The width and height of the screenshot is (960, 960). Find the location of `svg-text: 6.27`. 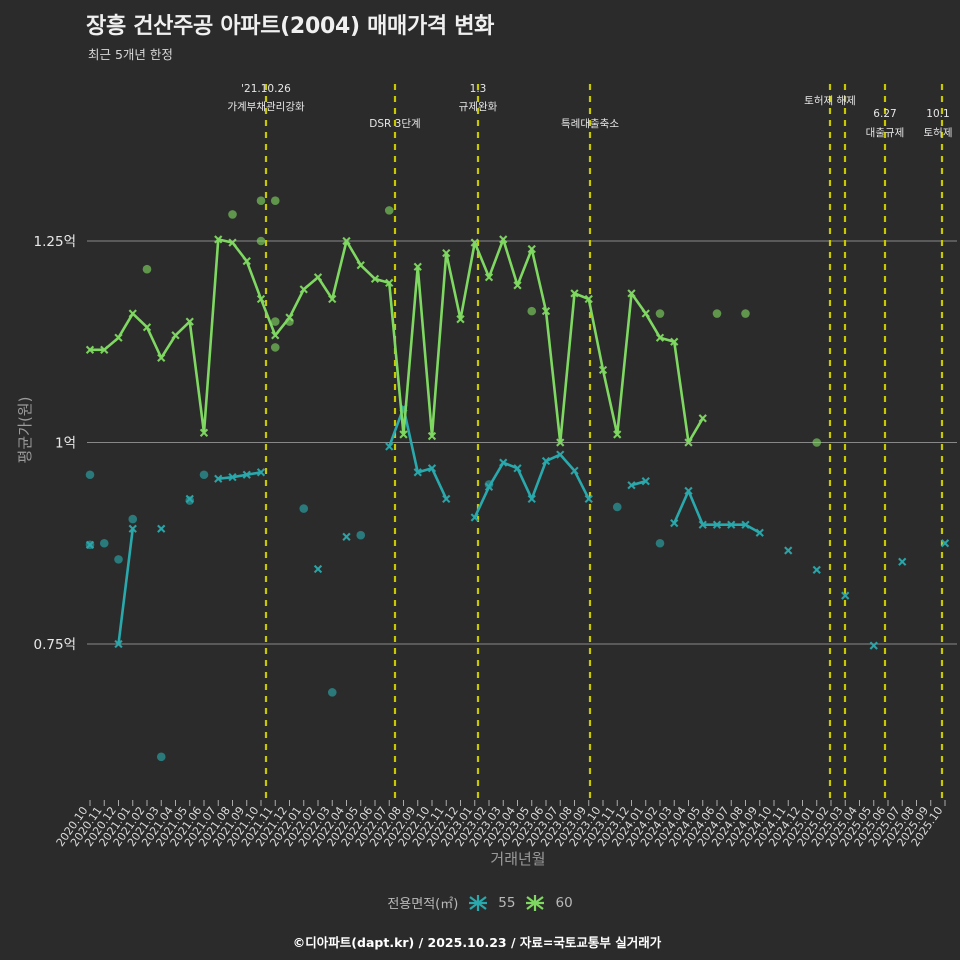

svg-text: 6.27 is located at coordinates (884, 114).